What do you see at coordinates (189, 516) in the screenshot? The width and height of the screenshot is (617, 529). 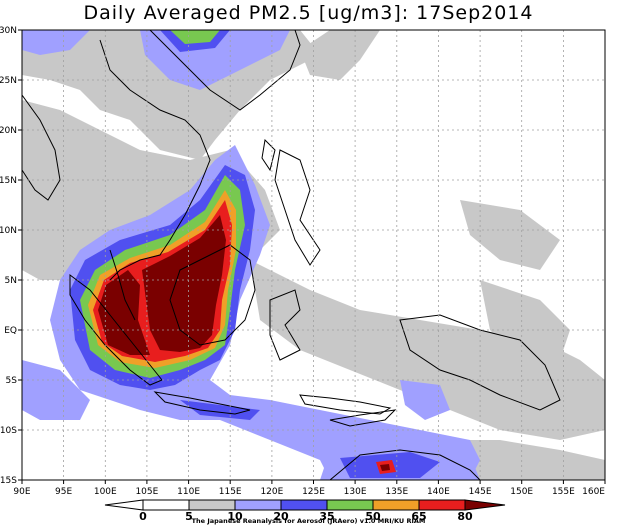 I see `colorbar-label: 5` at bounding box center [189, 516].